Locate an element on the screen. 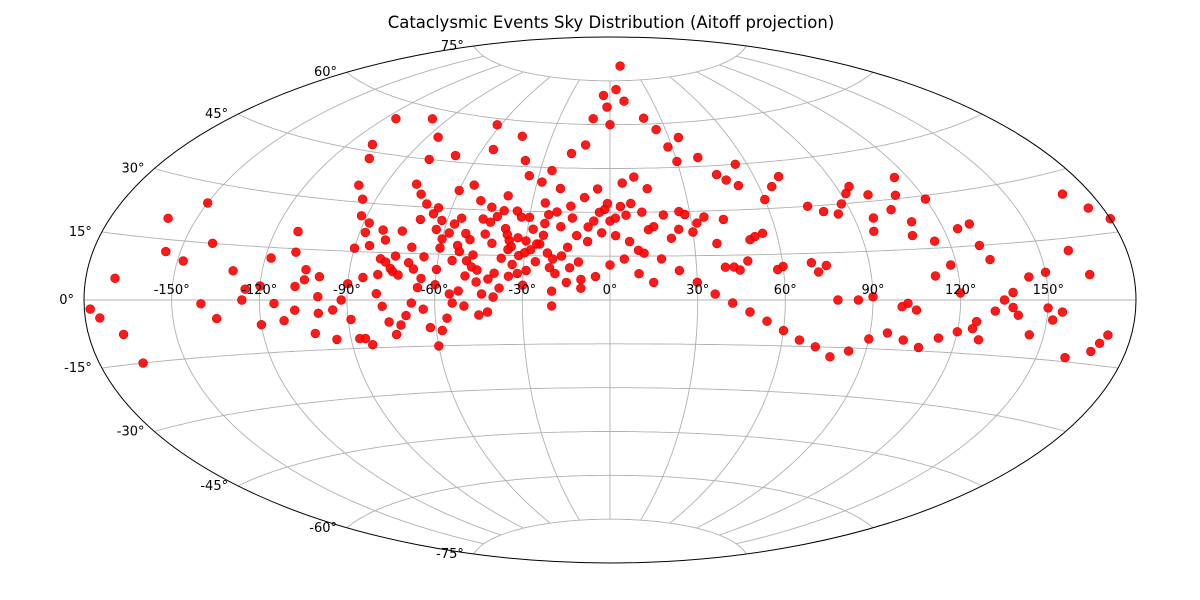 Image resolution: width=1200 pixels, height=600 pixels. lat-tick-label: 0° is located at coordinates (66, 300).